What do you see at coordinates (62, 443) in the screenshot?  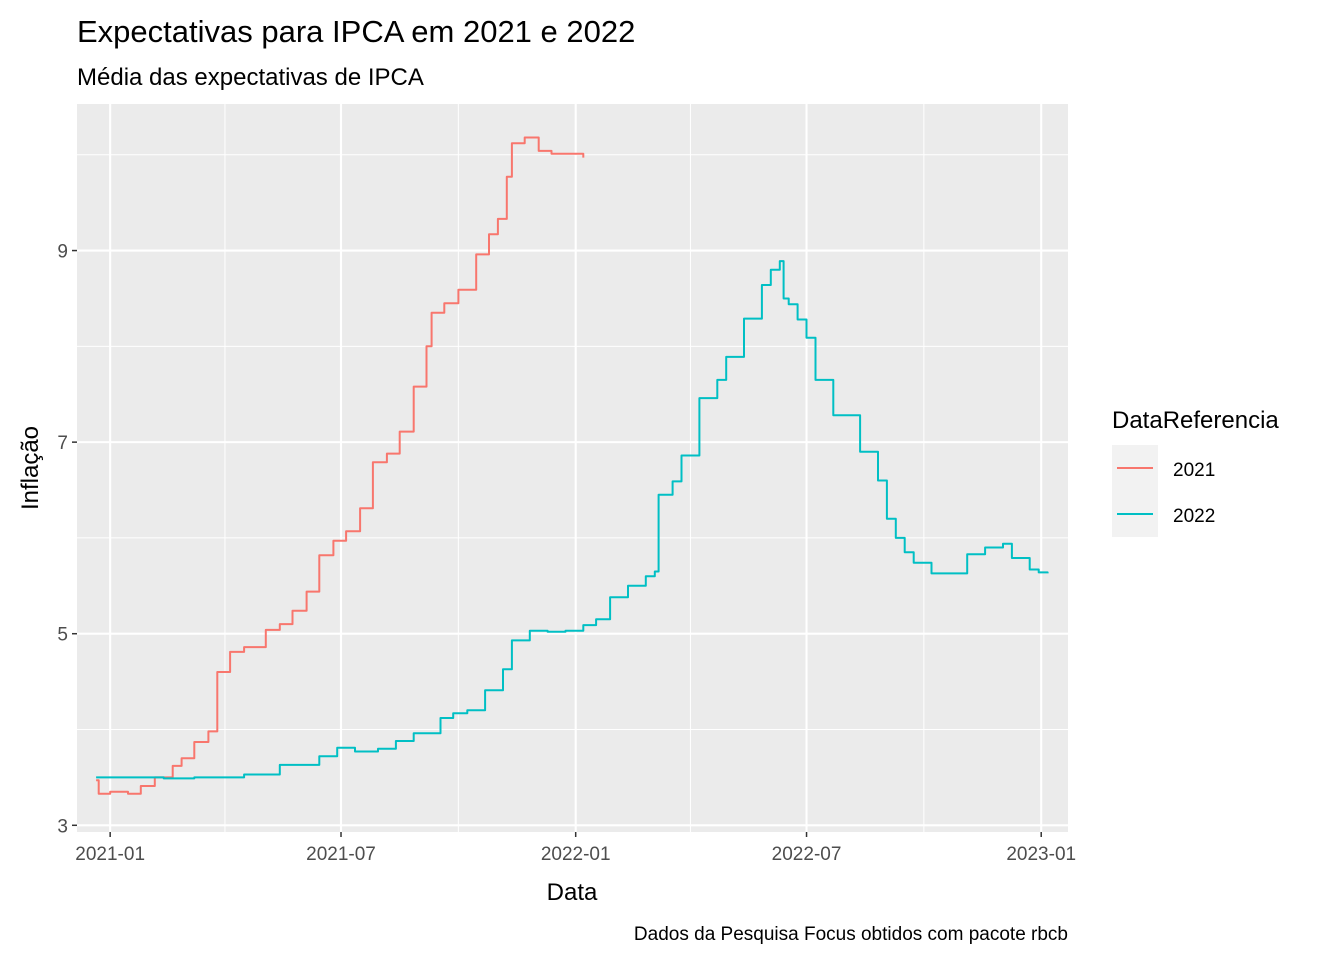 I see `y-tick-label: 7` at bounding box center [62, 443].